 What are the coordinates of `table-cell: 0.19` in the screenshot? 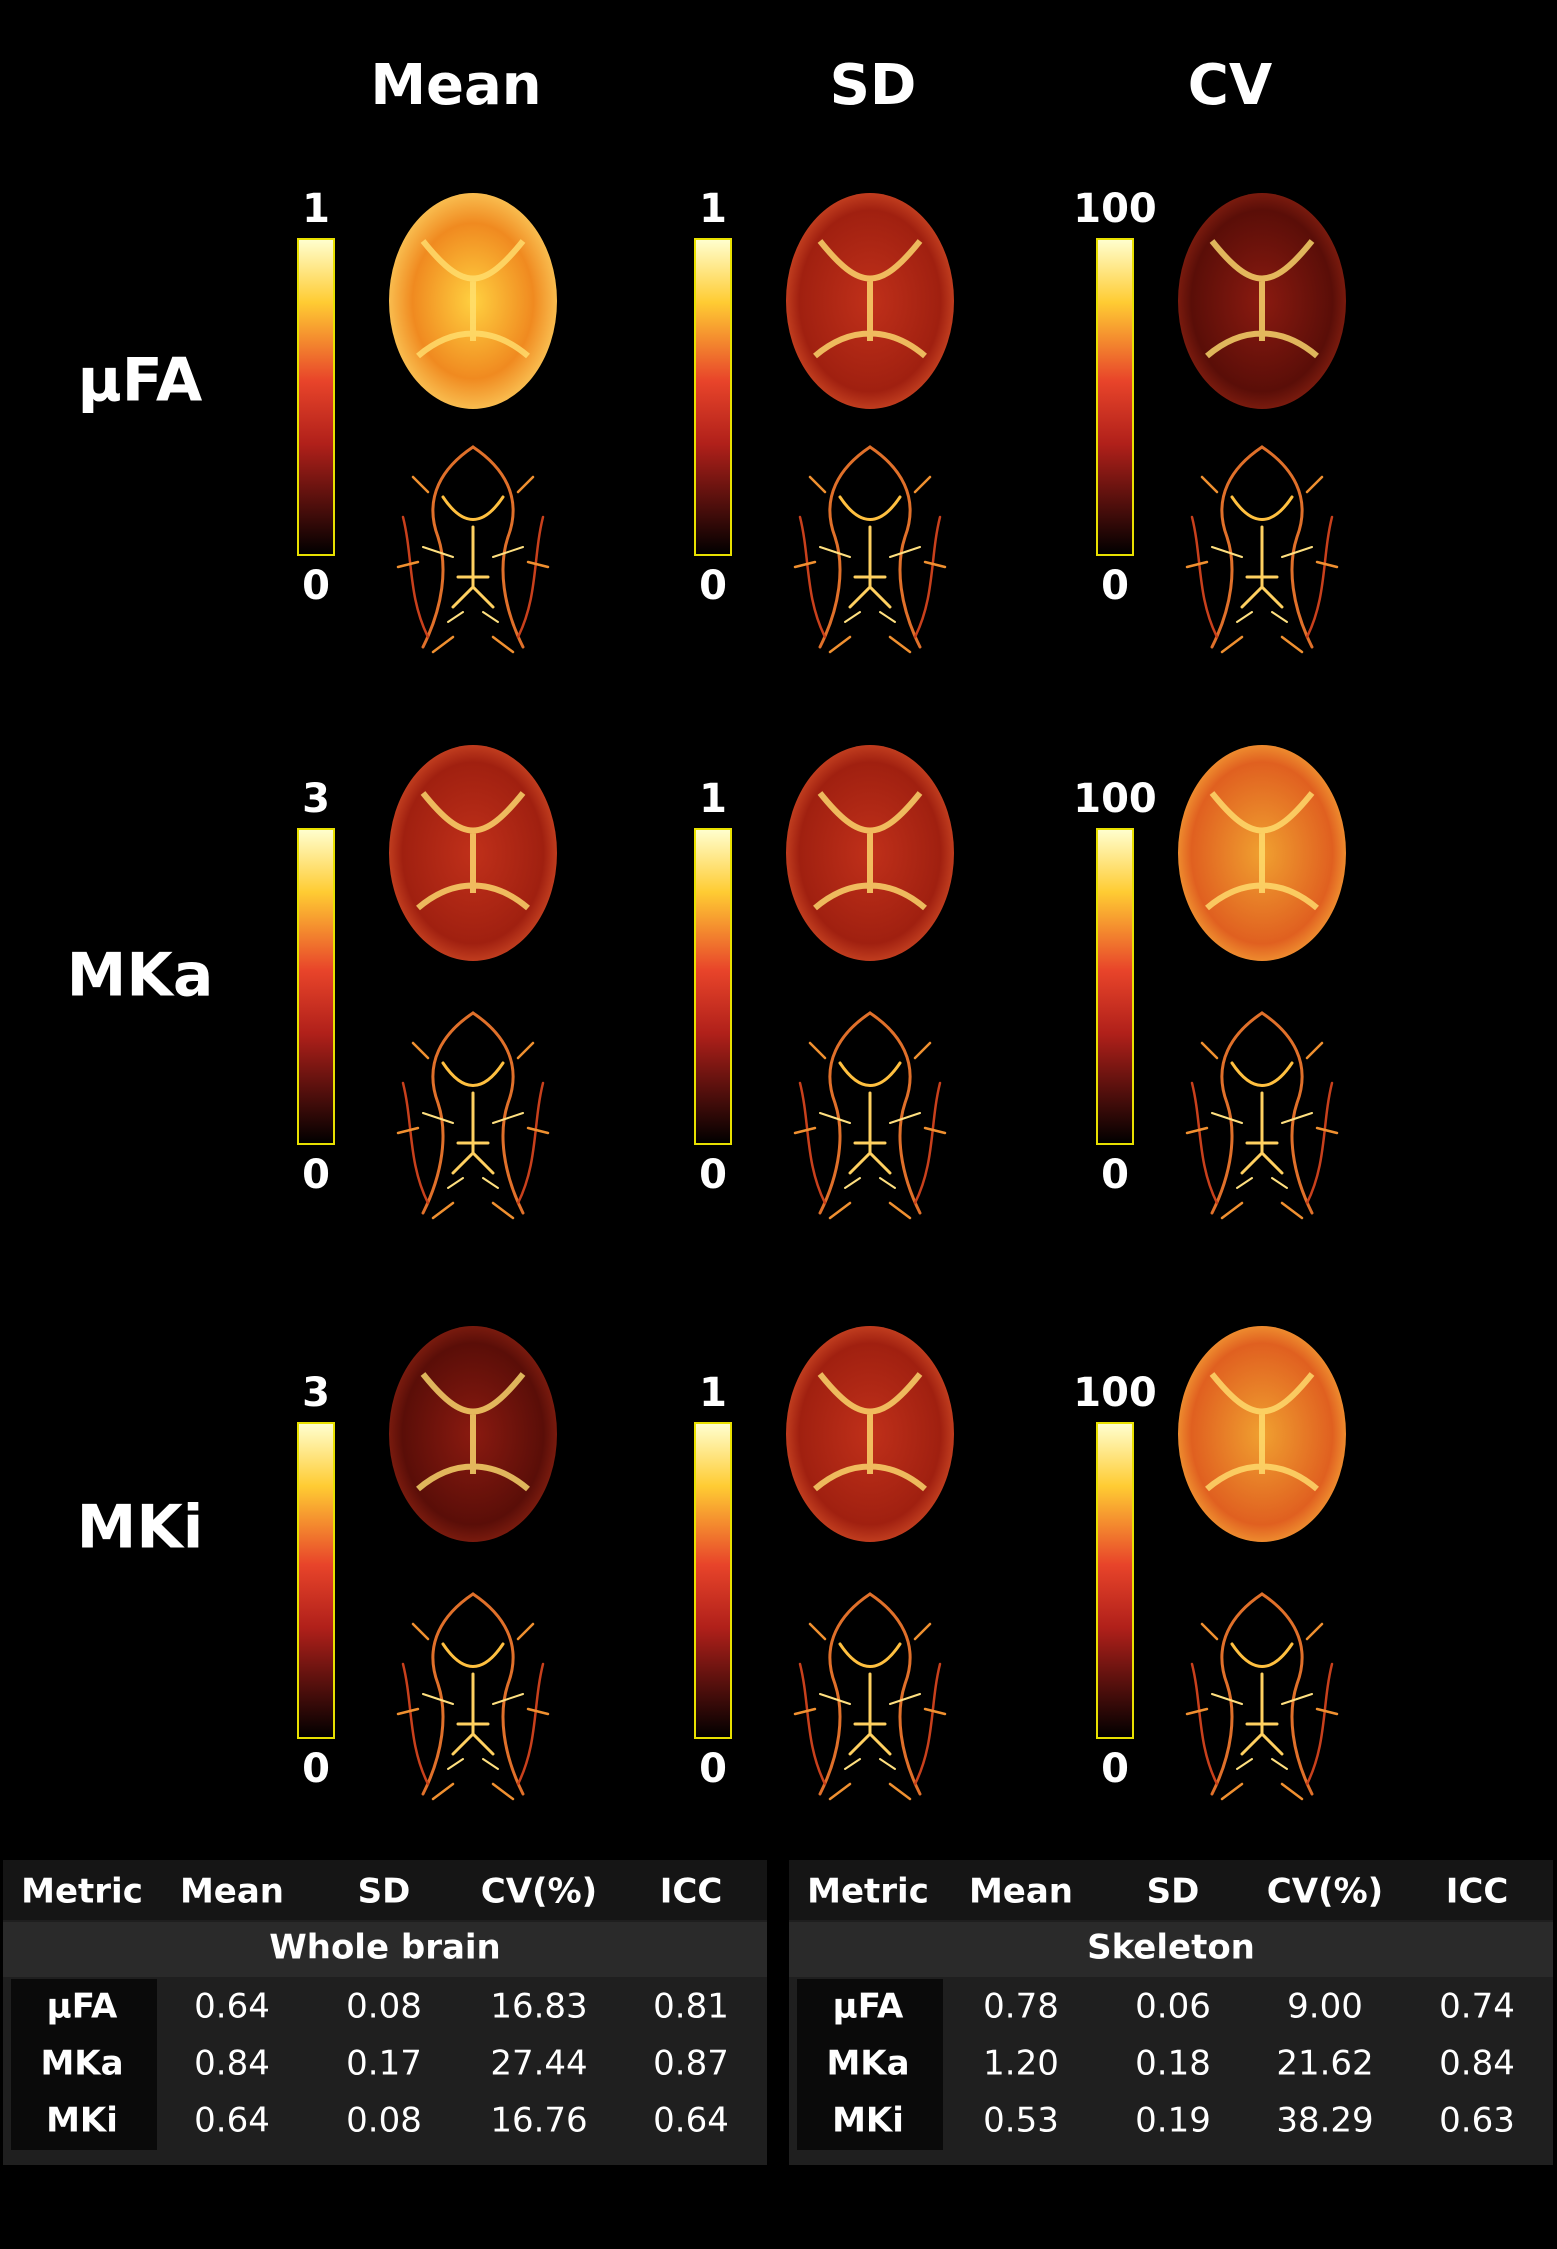 It's located at (1173, 2121).